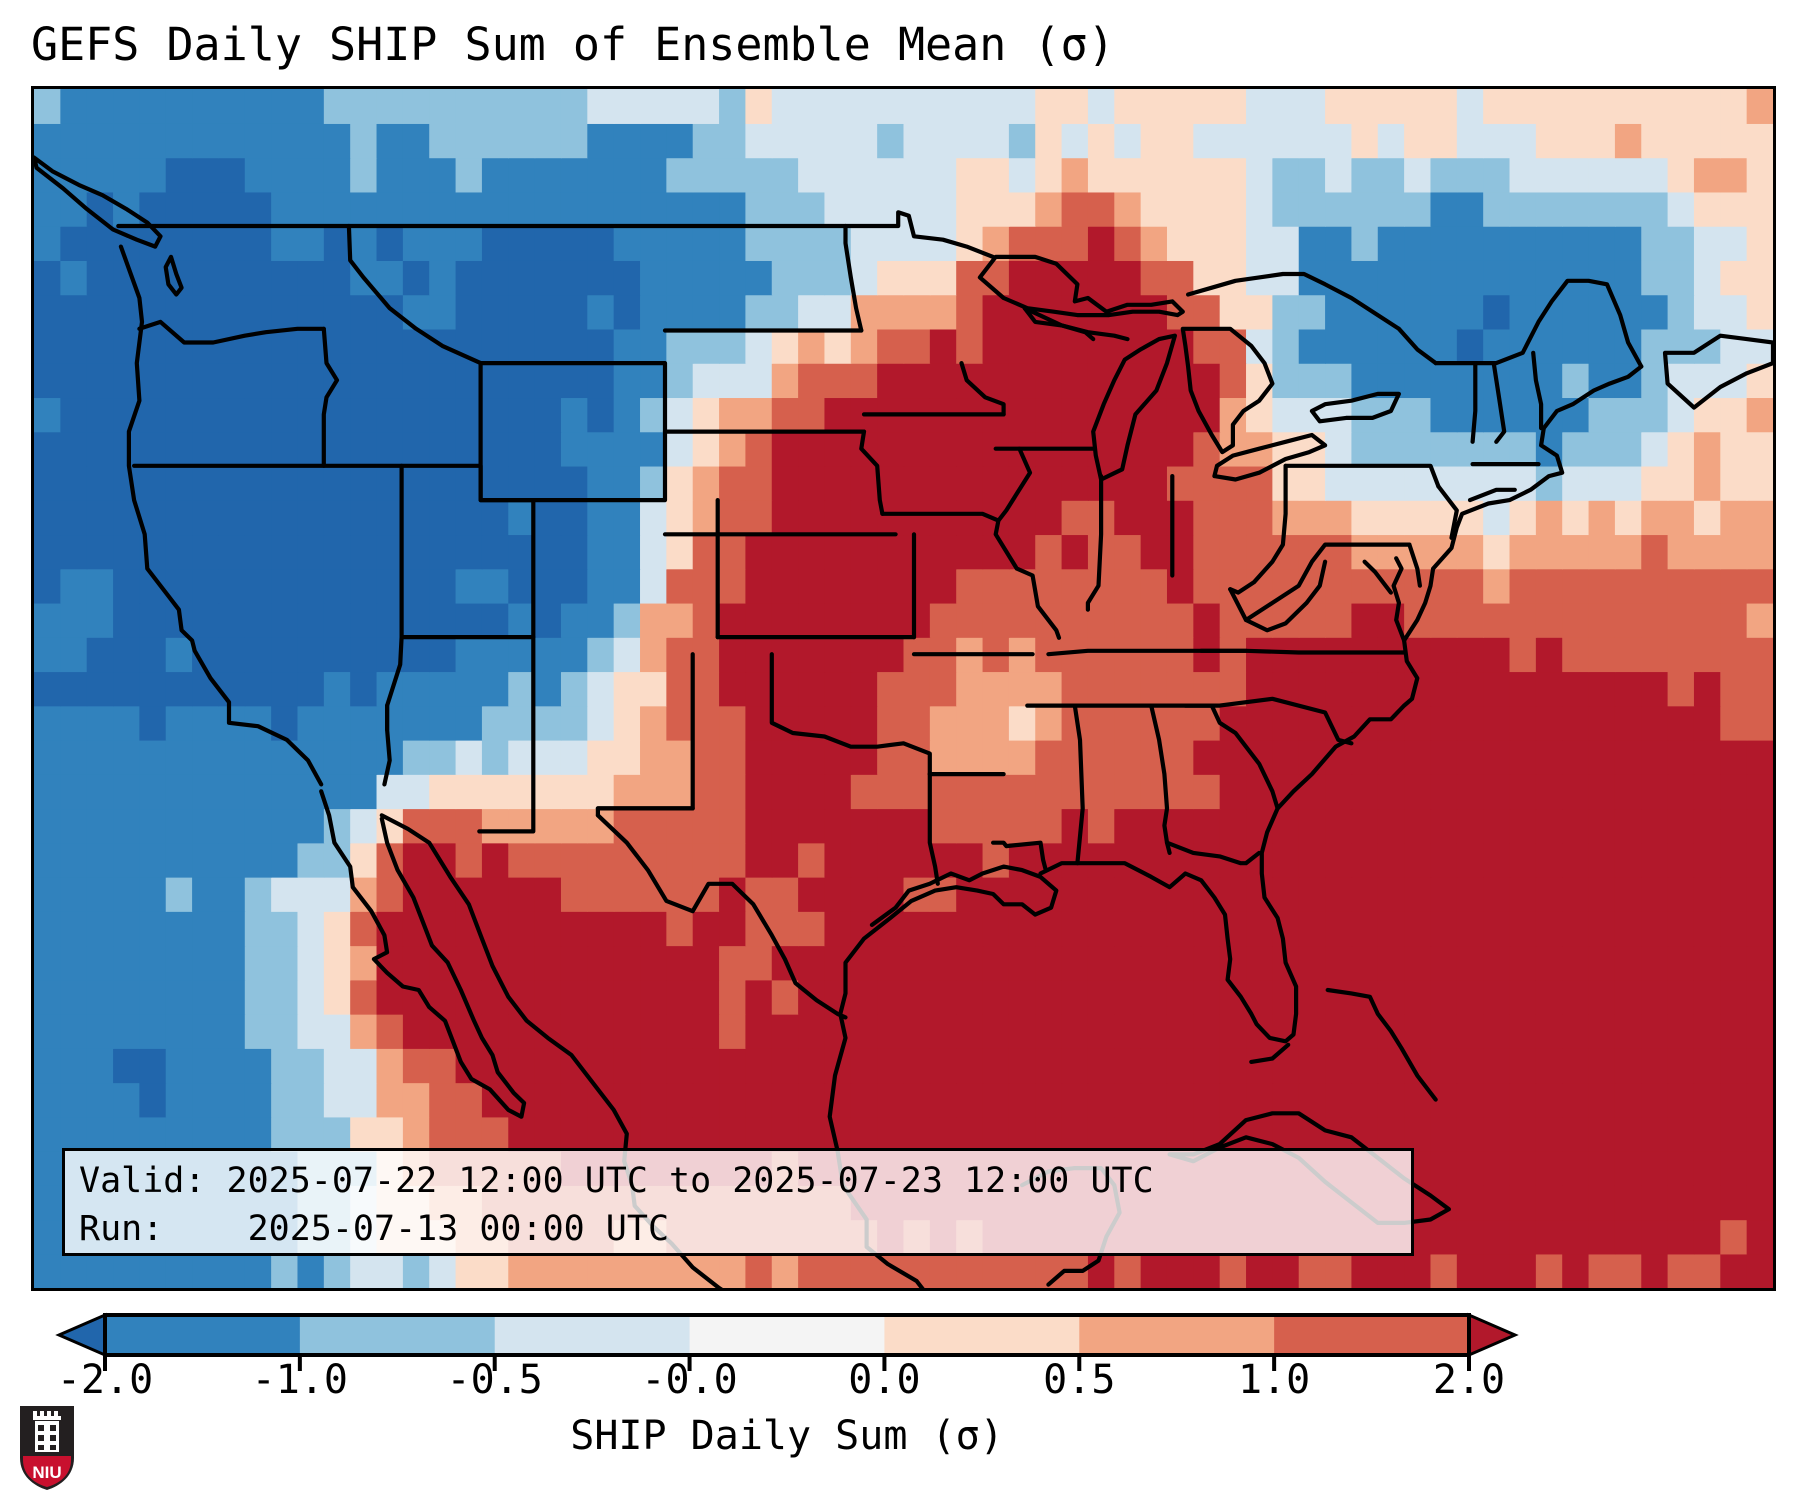 Image resolution: width=1803 pixels, height=1506 pixels. Describe the element at coordinates (787, 1341) in the screenshot. I see `colorbar` at that location.